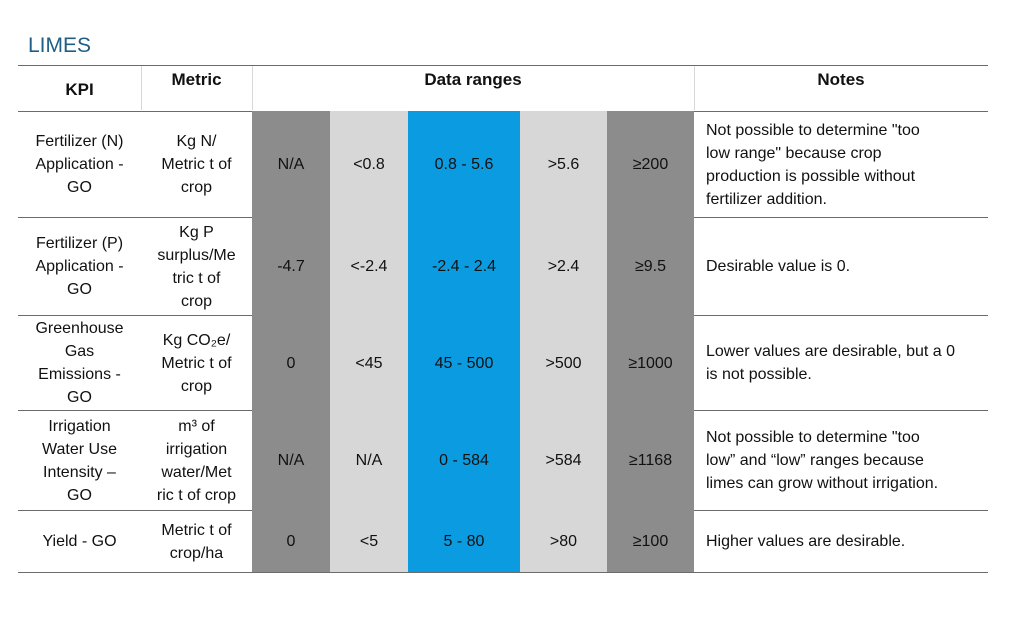 The image size is (1024, 634). I want to click on range-desirable-cell-text: 0.8 - 5.6, so click(464, 164).